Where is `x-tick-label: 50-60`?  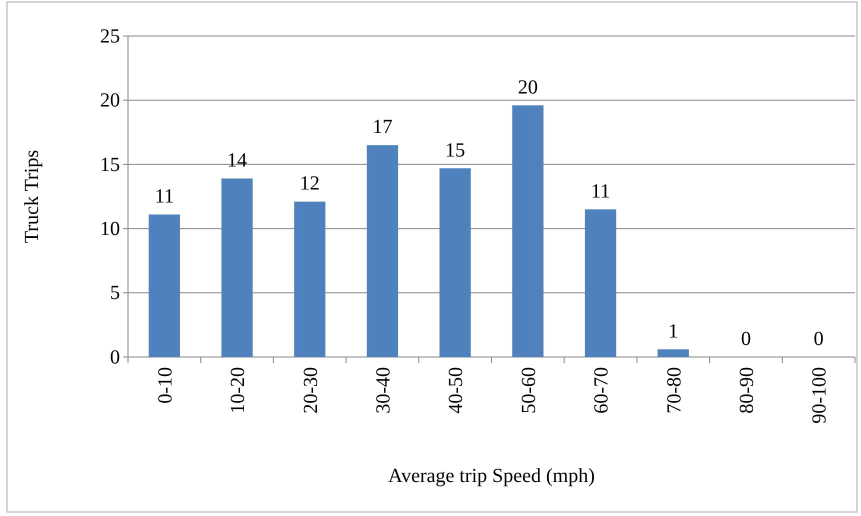
x-tick-label: 50-60 is located at coordinates (529, 390).